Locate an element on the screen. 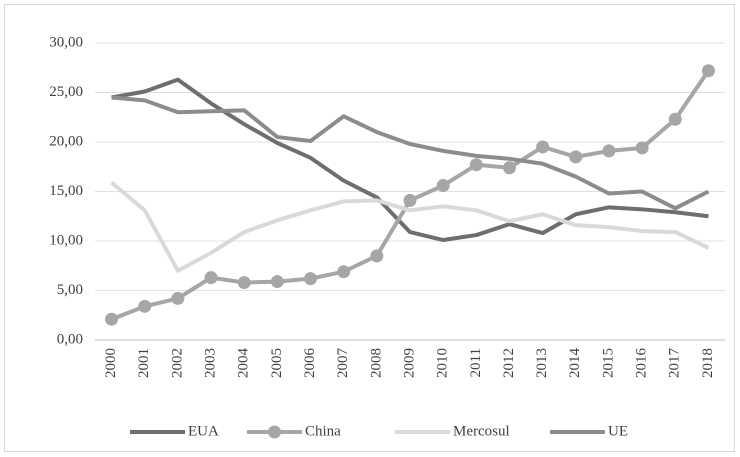 The height and width of the screenshot is (457, 740). y-tick-label: 15,00 is located at coordinates (66, 191).